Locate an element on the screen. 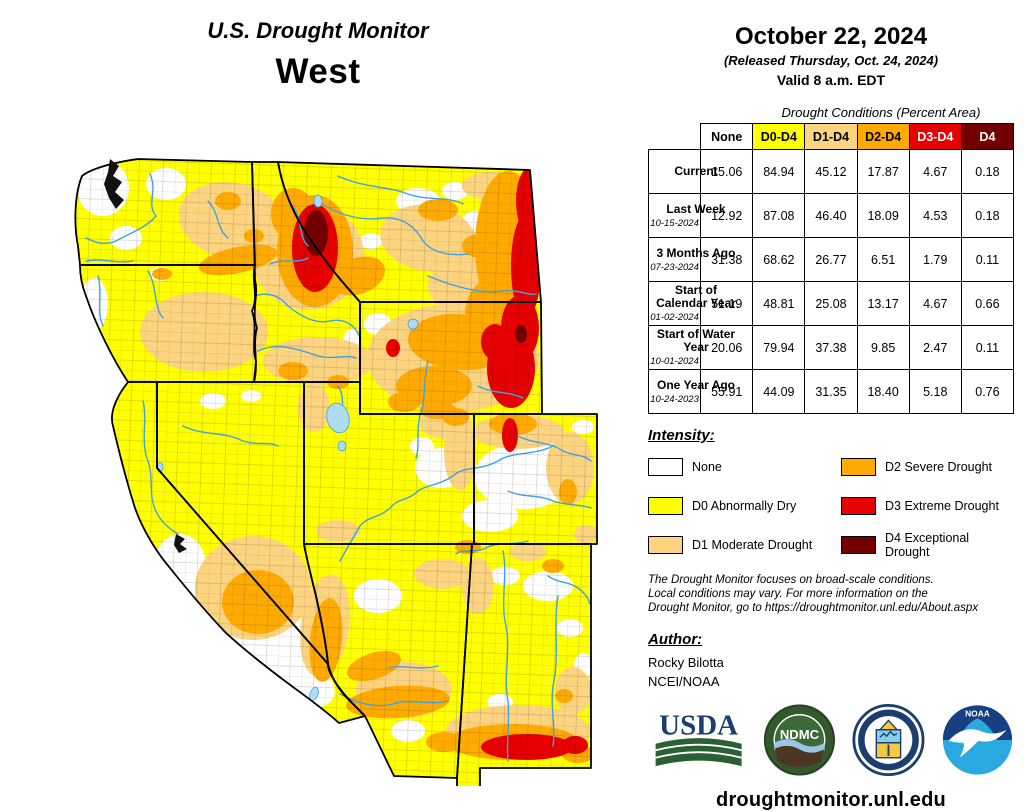 The width and height of the screenshot is (1024, 812). value-cell: 46.40 is located at coordinates (831, 215).